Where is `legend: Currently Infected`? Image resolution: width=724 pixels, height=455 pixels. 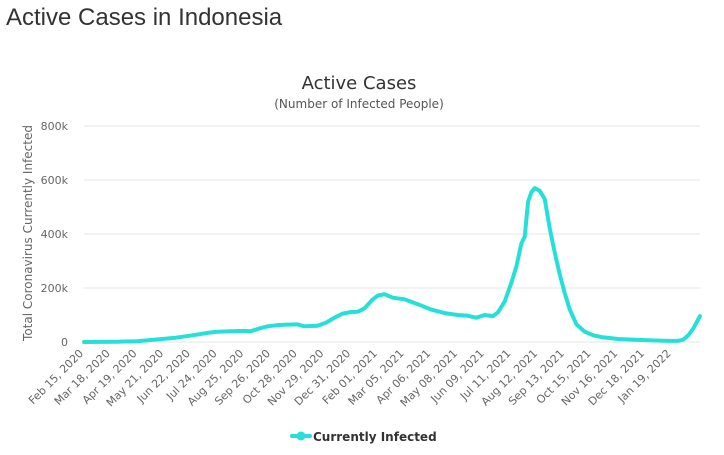
legend: Currently Infected is located at coordinates (363, 437).